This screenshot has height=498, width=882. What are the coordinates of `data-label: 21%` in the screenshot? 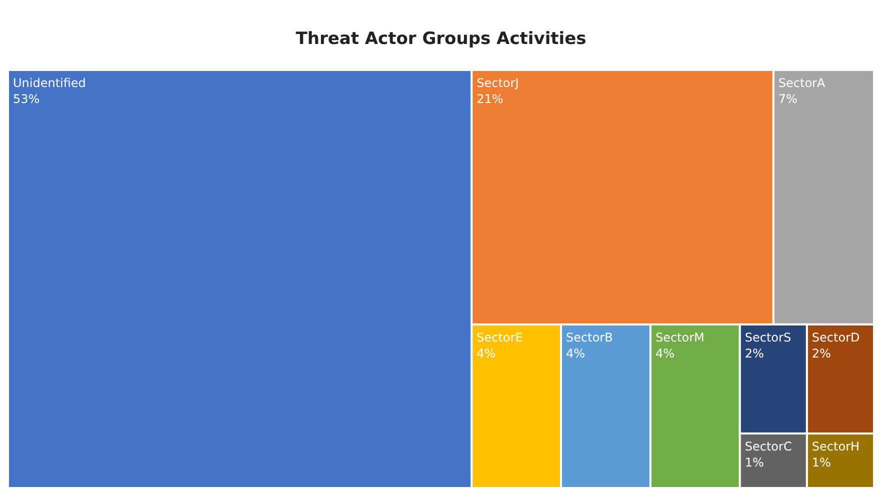 It's located at (490, 99).